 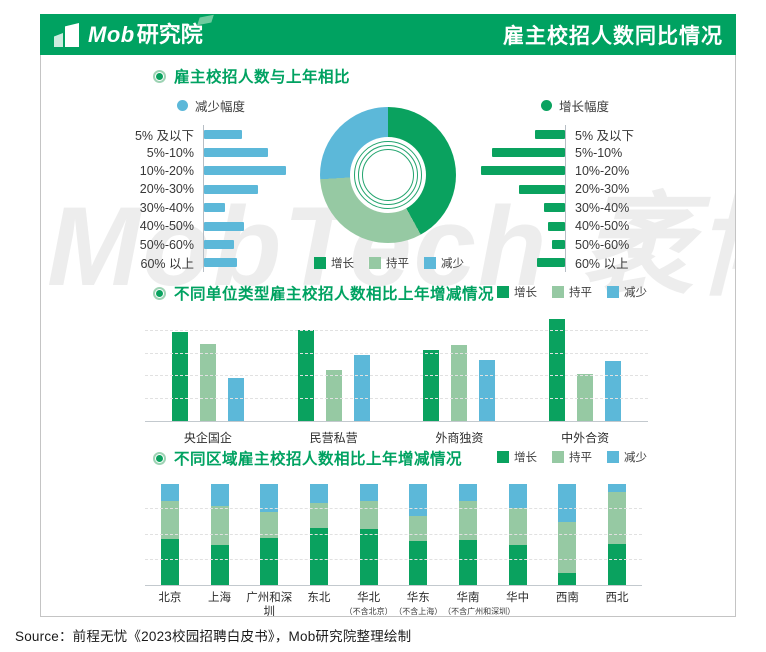 I want to click on category-label: 50%-60%, so click(x=166, y=244).